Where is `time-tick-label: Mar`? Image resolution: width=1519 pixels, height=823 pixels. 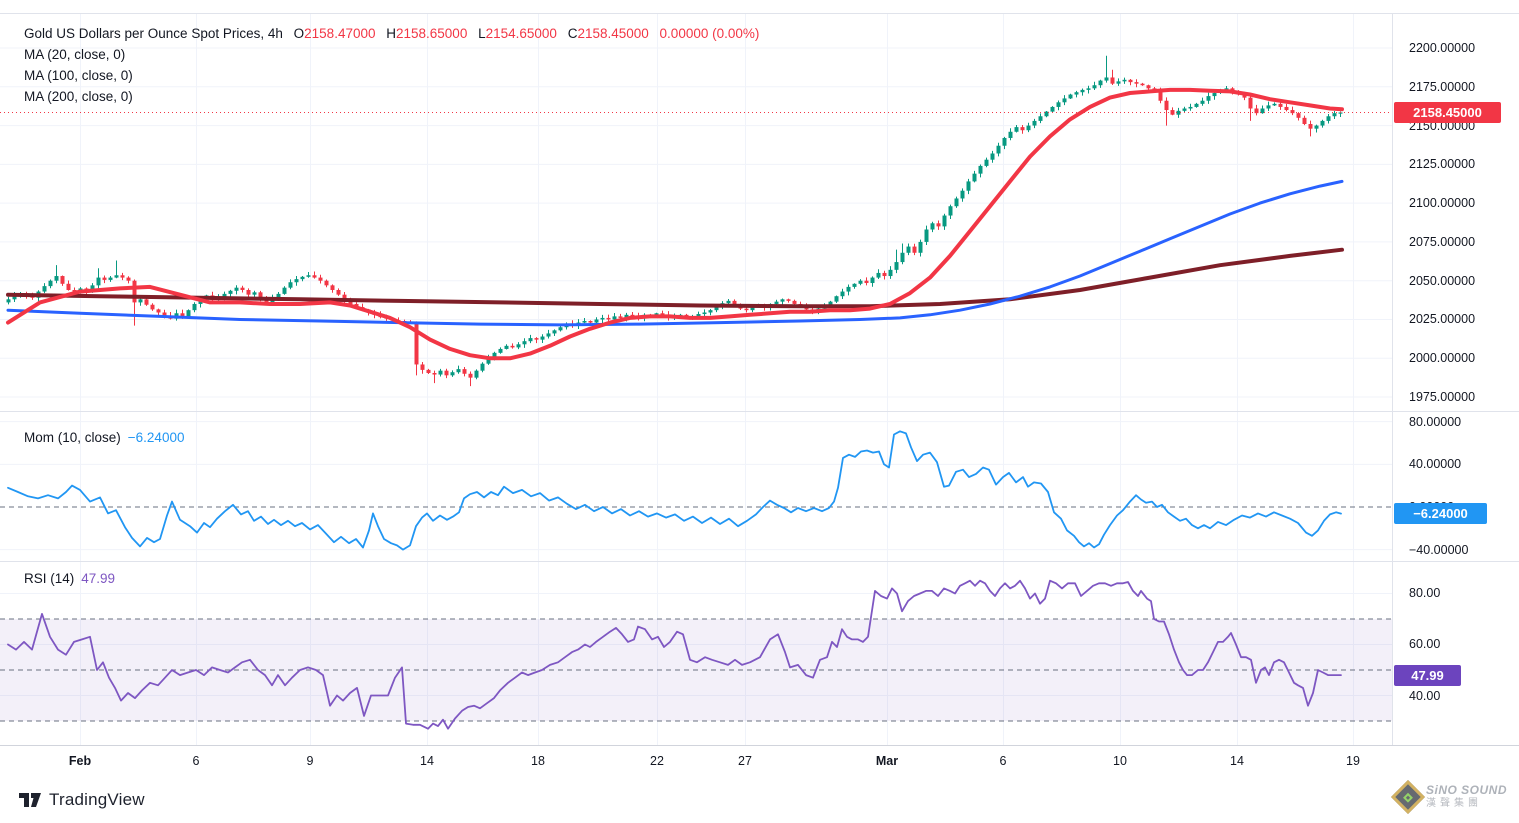
time-tick-label: Mar is located at coordinates (887, 761).